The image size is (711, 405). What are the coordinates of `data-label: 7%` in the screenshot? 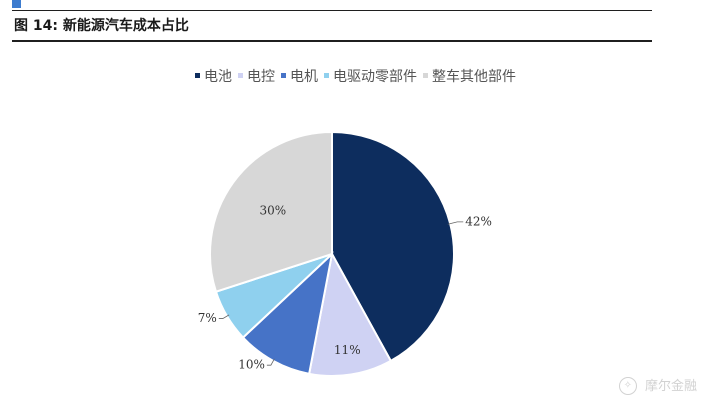 It's located at (207, 318).